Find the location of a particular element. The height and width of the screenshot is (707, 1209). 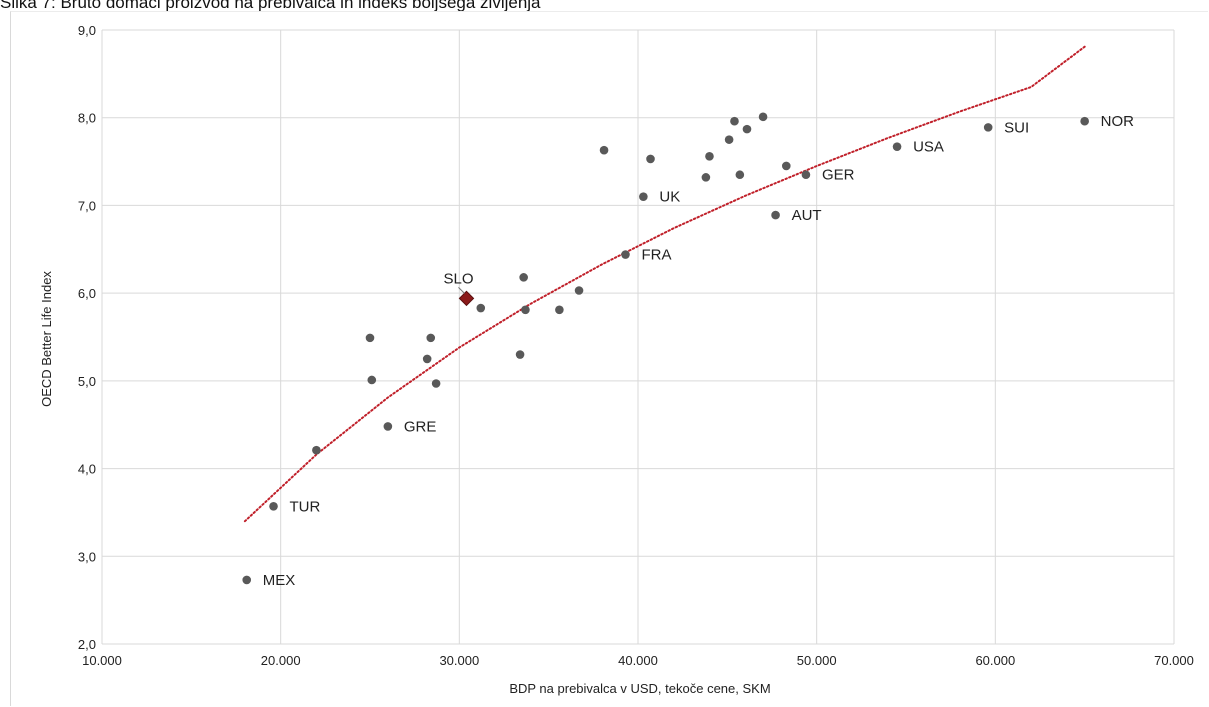

y-tick-label: 7,0 is located at coordinates (87, 205).